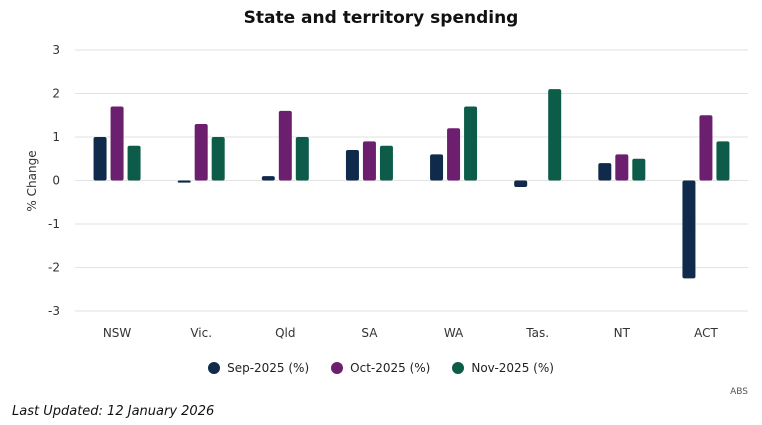  Describe the element at coordinates (56, 137) in the screenshot. I see `y-tick-label: 1` at that location.